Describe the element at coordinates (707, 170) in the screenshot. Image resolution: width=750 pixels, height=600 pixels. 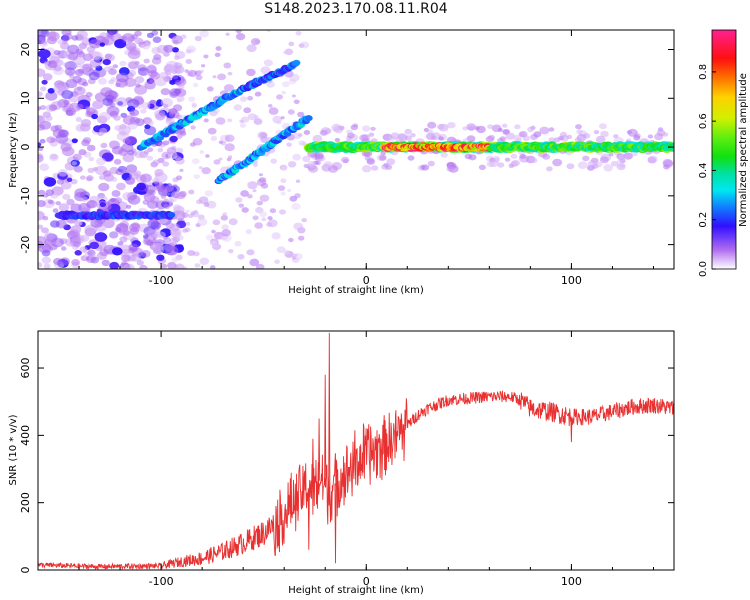
I see `colorbar-ticks: 0.0 0.2 0.4 0.6 0.8` at that location.